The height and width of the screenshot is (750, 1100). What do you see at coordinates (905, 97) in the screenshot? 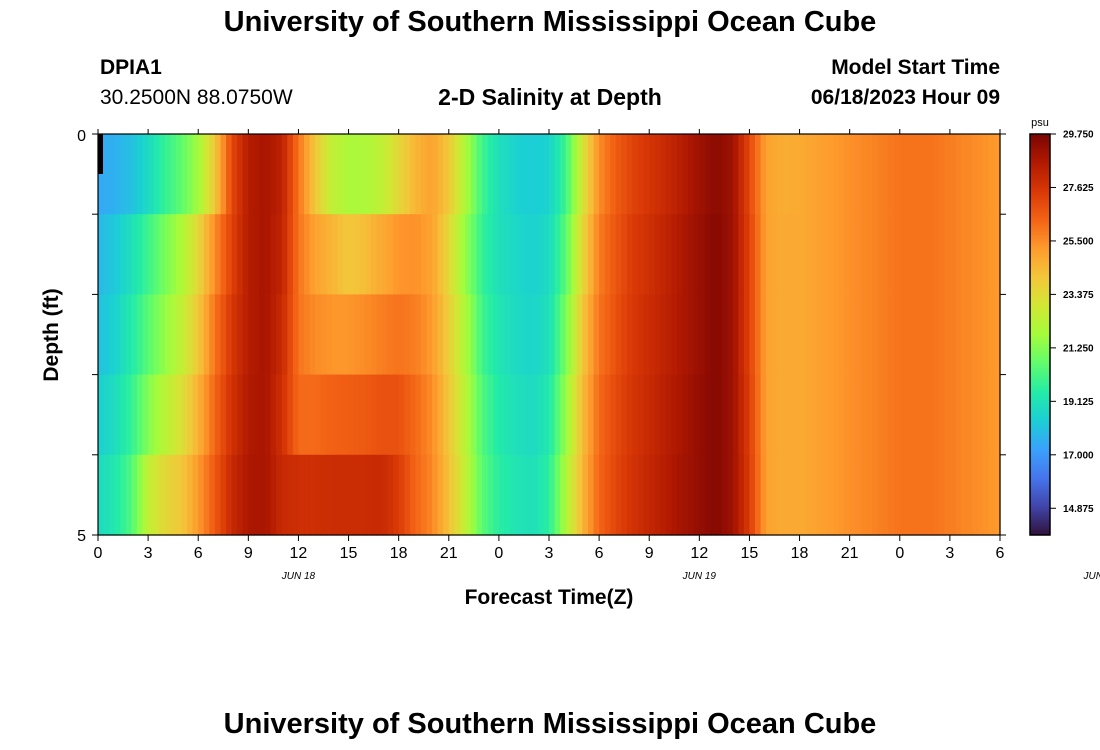
I see `model-start-value: 06/18/2023 Hour 09` at bounding box center [905, 97].